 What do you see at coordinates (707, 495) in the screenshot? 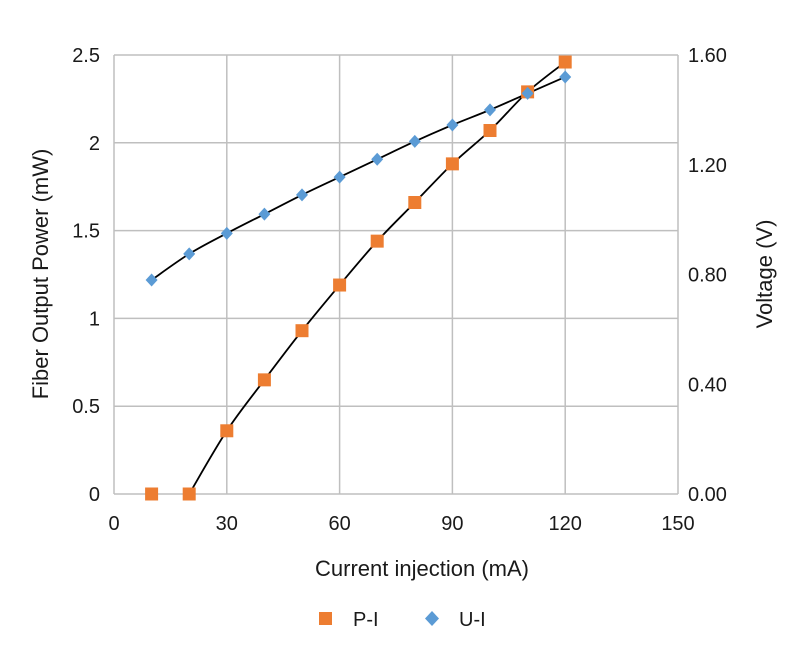
I see `y2-tick-label: 0.00` at bounding box center [707, 495].